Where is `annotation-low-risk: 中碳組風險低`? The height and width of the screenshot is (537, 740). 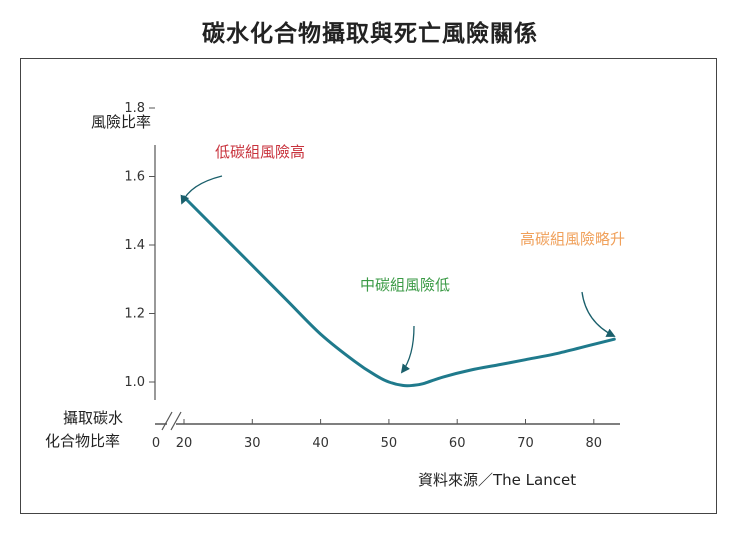 annotation-low-risk: 中碳組風險低 is located at coordinates (405, 285).